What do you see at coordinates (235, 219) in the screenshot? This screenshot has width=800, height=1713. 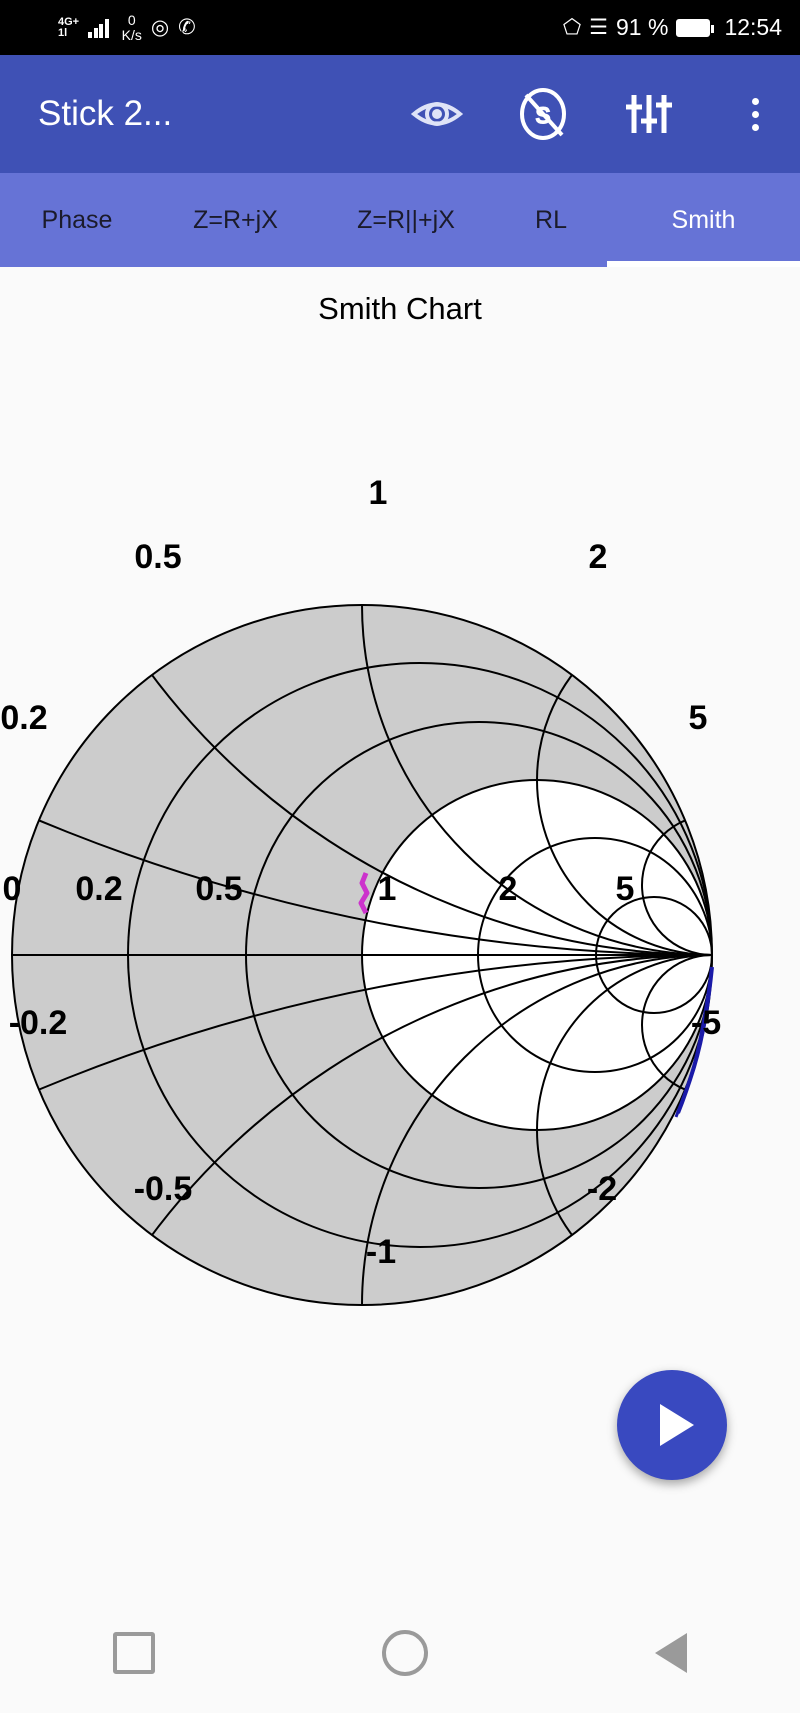 I see `tab-z-series: Z=R+jX` at bounding box center [235, 219].